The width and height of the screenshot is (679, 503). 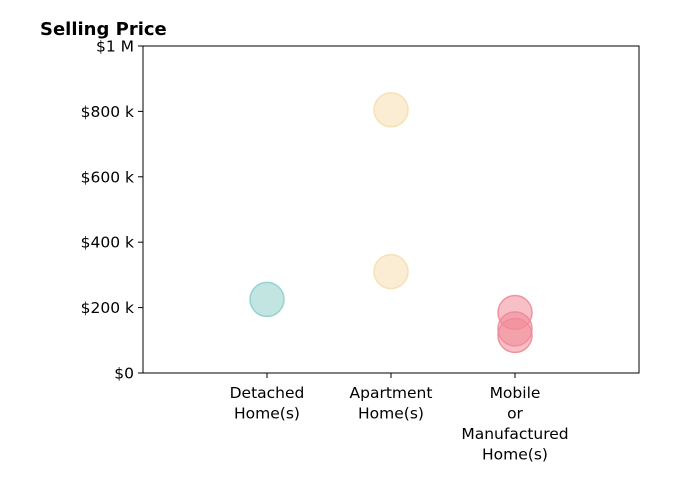 What do you see at coordinates (391, 403) in the screenshot?
I see `x-tick-label: Apartment Home(s)` at bounding box center [391, 403].